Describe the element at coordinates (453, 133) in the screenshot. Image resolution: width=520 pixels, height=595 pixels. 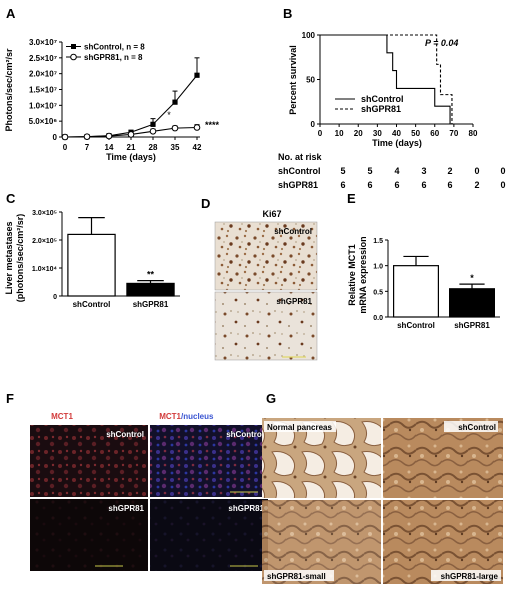
I see `b-xtick-label: 70` at that location.